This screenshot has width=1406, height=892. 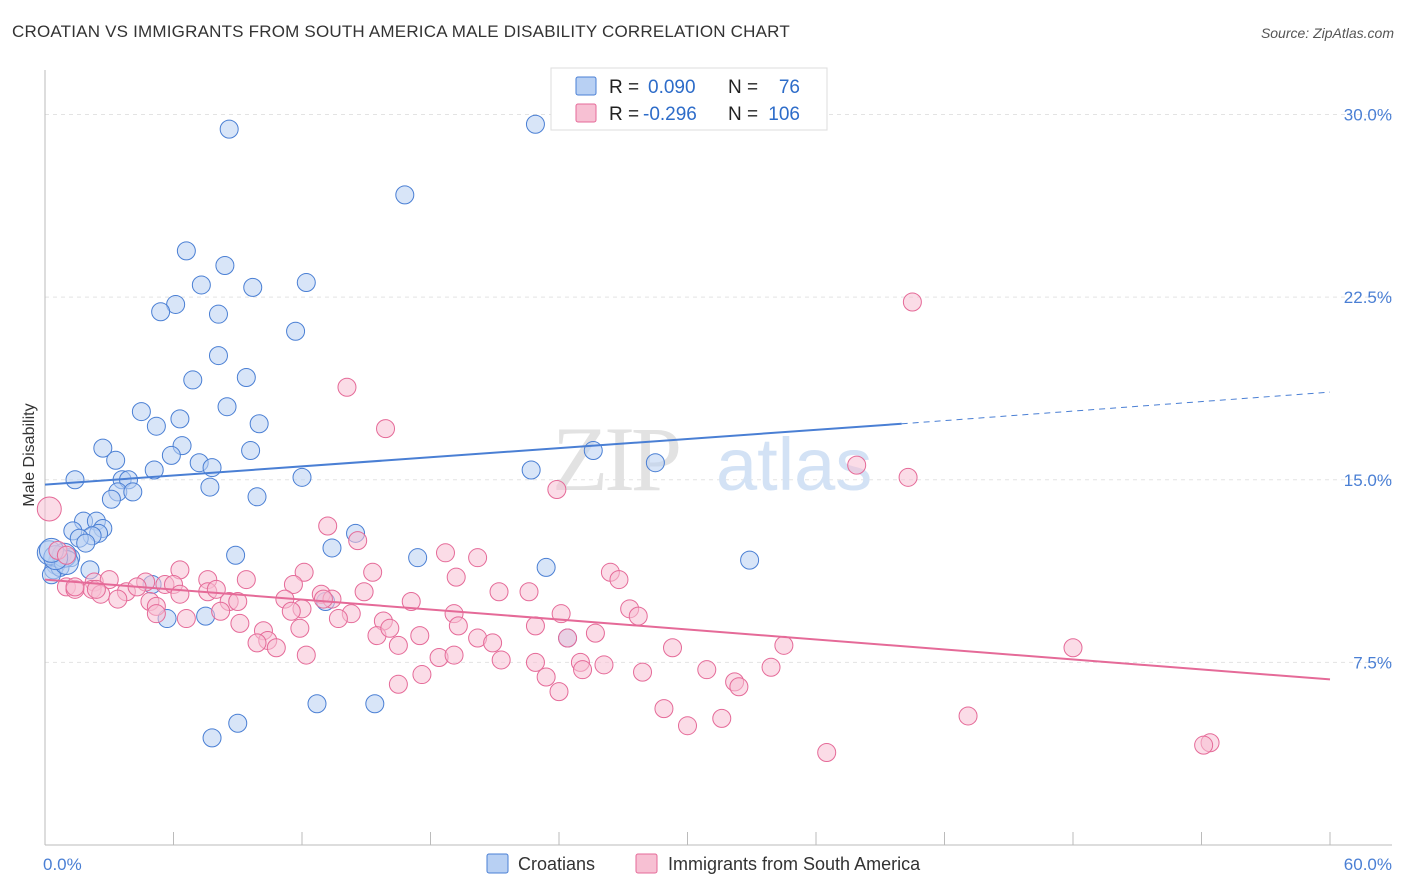 I want to click on legend-swatch-blue, so click(x=586, y=86).